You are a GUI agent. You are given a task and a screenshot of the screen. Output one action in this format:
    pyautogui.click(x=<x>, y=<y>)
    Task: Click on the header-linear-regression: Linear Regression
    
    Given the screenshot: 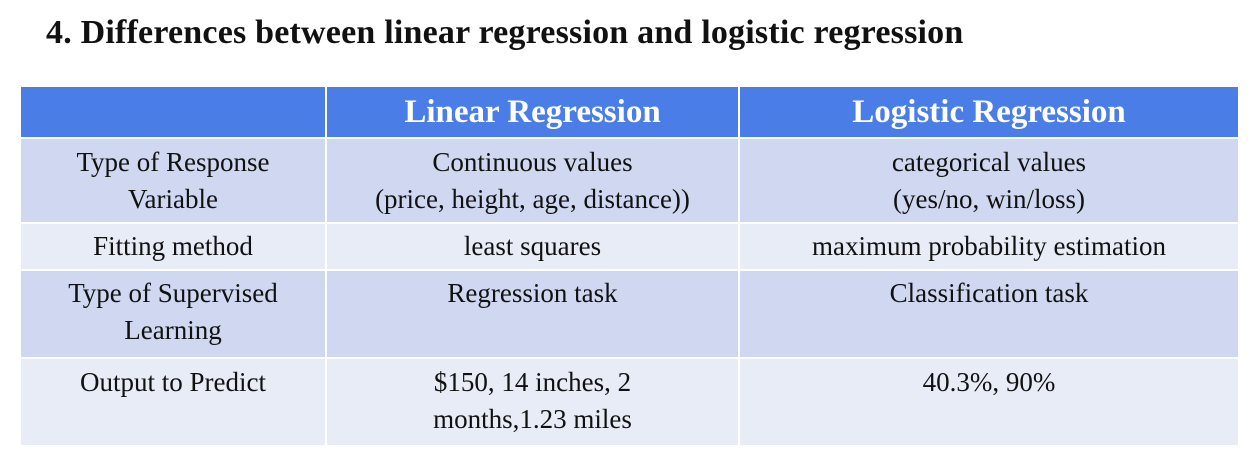 What is the action you would take?
    pyautogui.click(x=532, y=112)
    